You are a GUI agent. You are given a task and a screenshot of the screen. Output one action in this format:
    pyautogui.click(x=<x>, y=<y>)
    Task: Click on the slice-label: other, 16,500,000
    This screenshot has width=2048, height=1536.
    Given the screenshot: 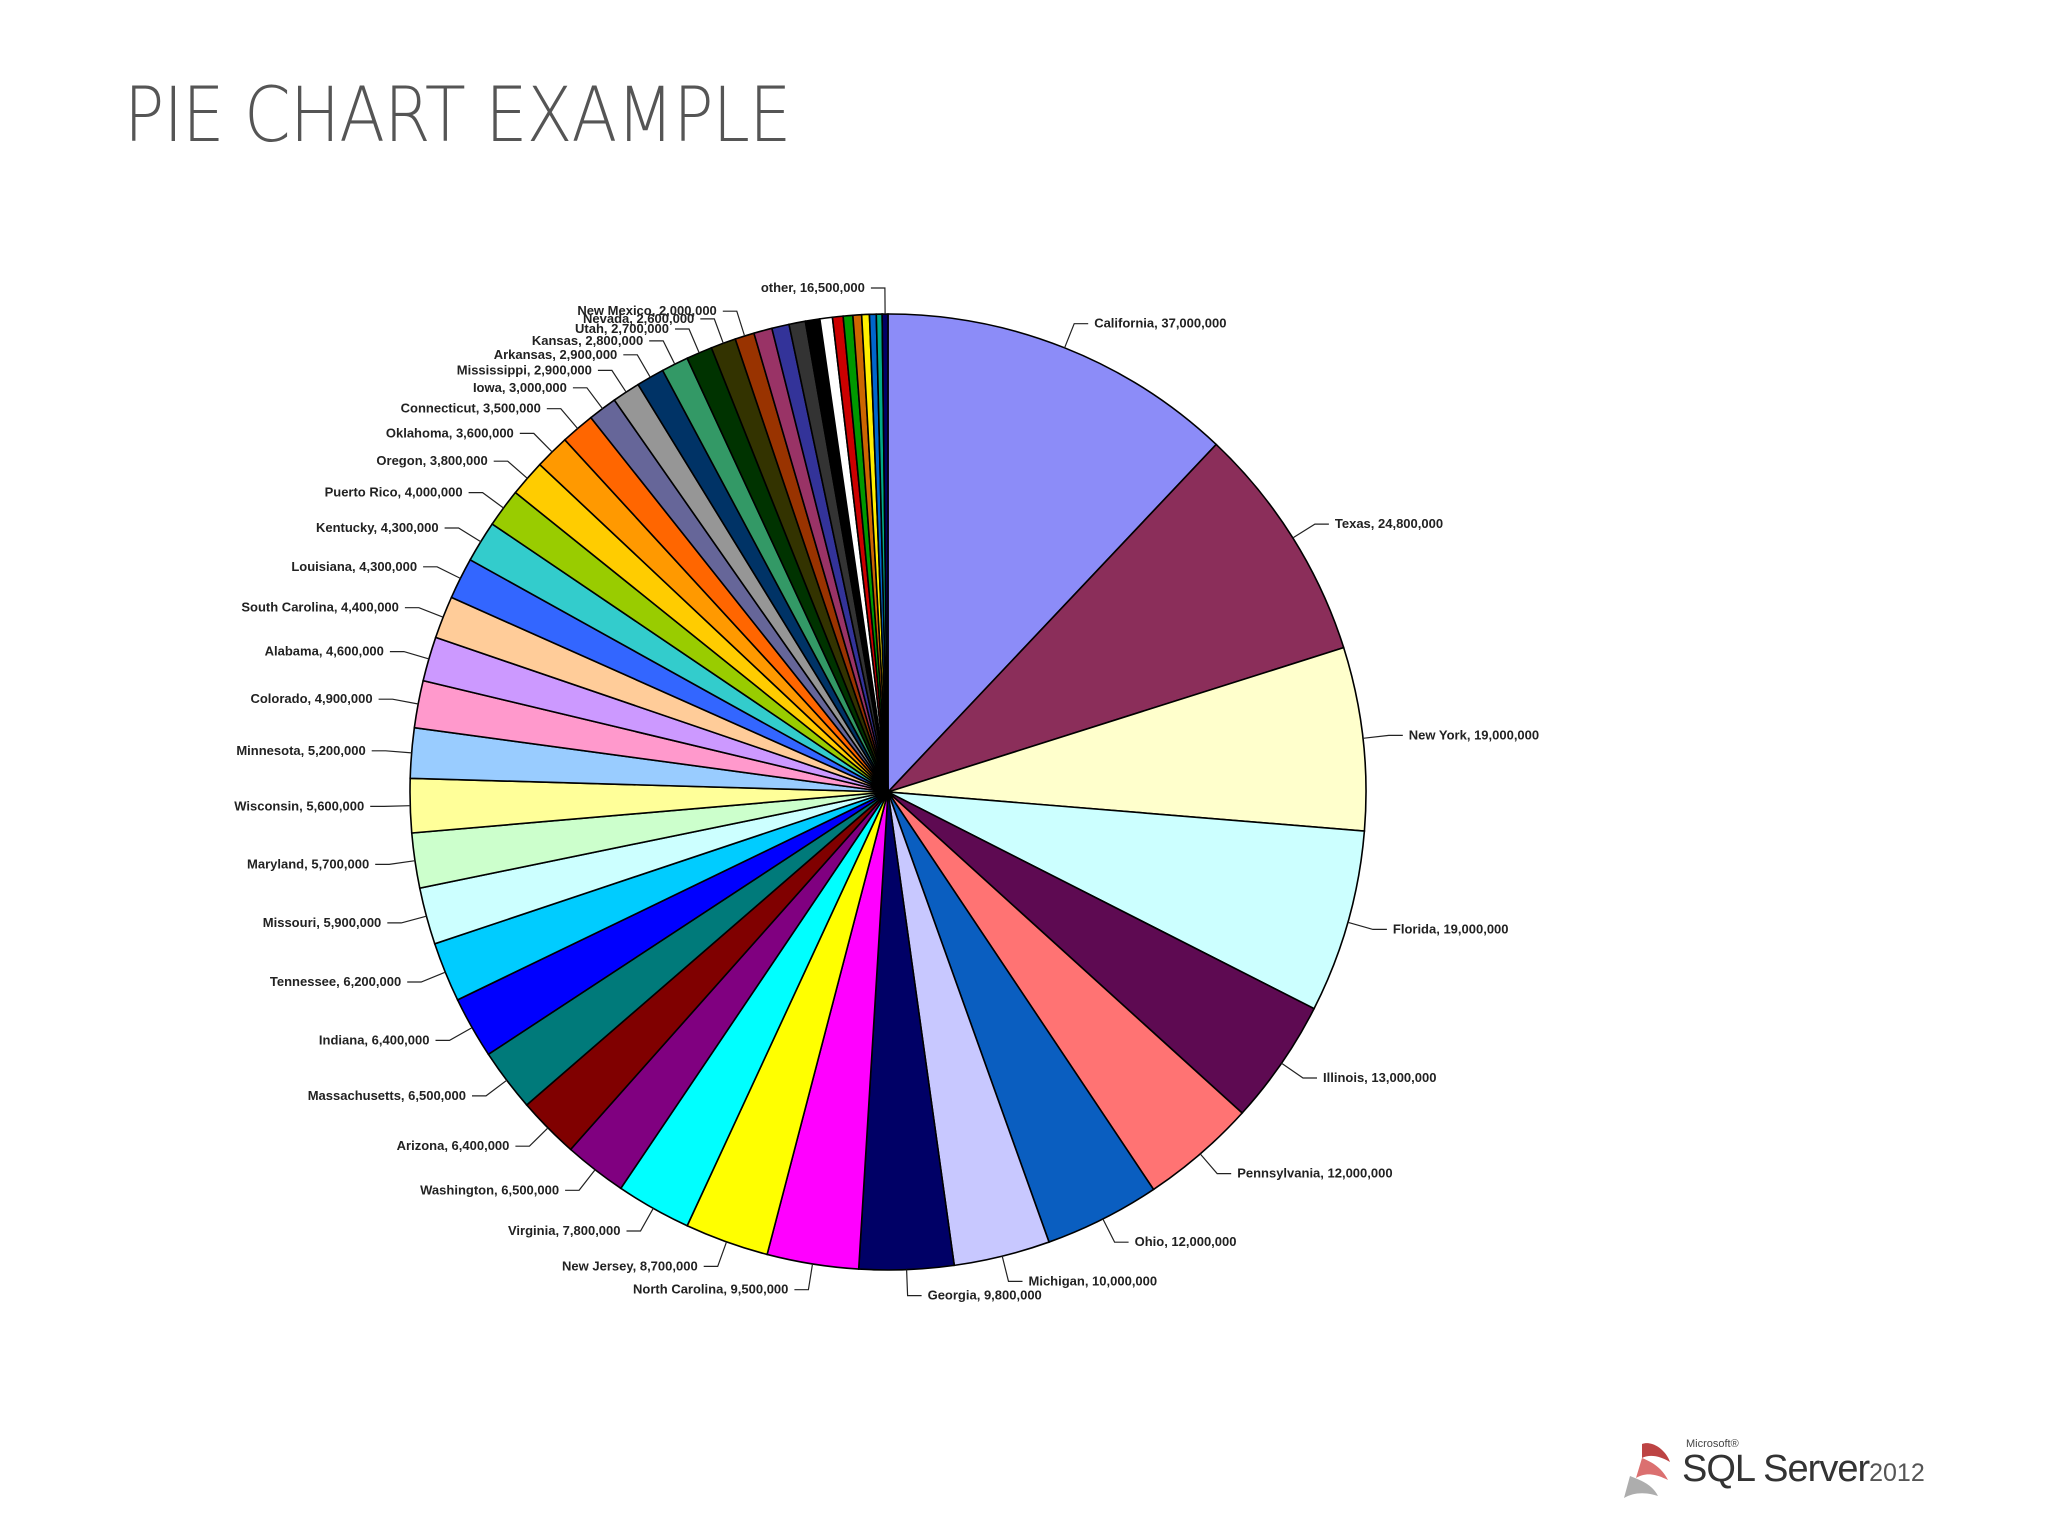 What is the action you would take?
    pyautogui.click(x=813, y=287)
    